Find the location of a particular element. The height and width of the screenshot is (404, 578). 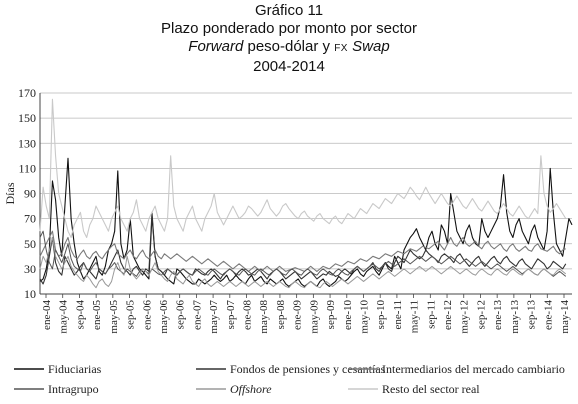

x-tick-label: sep-10 is located at coordinates (381, 315).